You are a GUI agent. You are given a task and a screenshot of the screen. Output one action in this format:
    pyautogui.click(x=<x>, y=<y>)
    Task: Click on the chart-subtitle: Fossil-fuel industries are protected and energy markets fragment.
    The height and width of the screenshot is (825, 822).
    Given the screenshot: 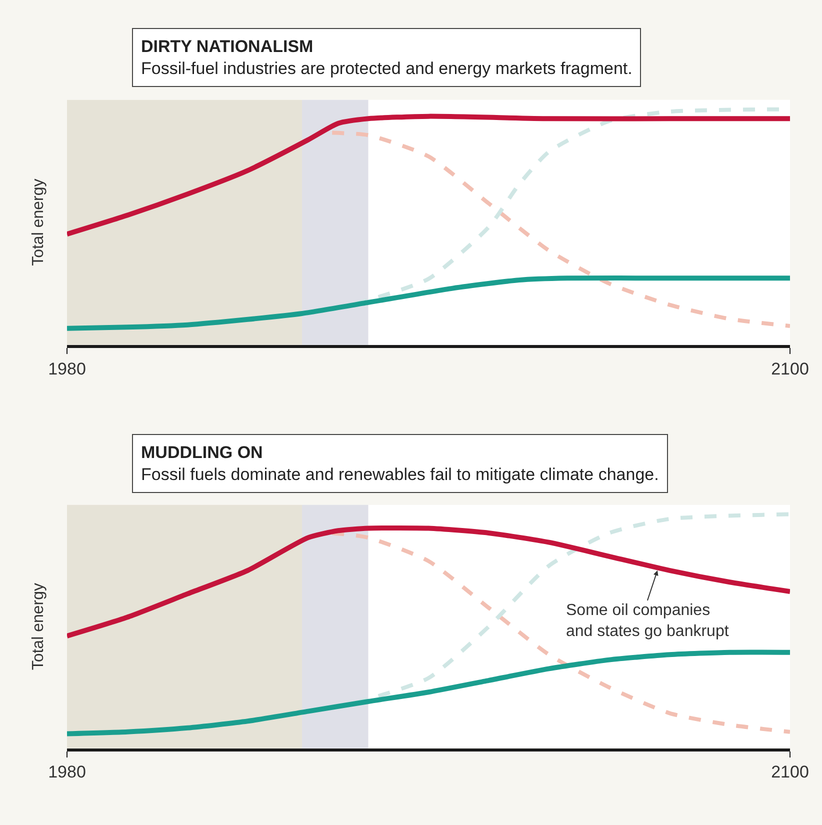 What is the action you would take?
    pyautogui.click(x=386, y=68)
    